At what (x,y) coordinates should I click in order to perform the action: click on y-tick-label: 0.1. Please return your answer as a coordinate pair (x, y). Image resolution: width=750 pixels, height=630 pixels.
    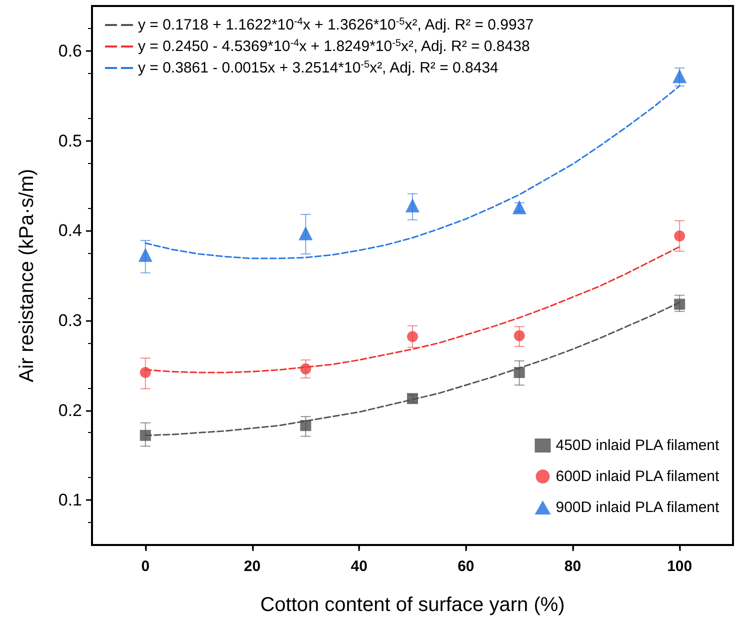
    Looking at the image, I should click on (70, 500).